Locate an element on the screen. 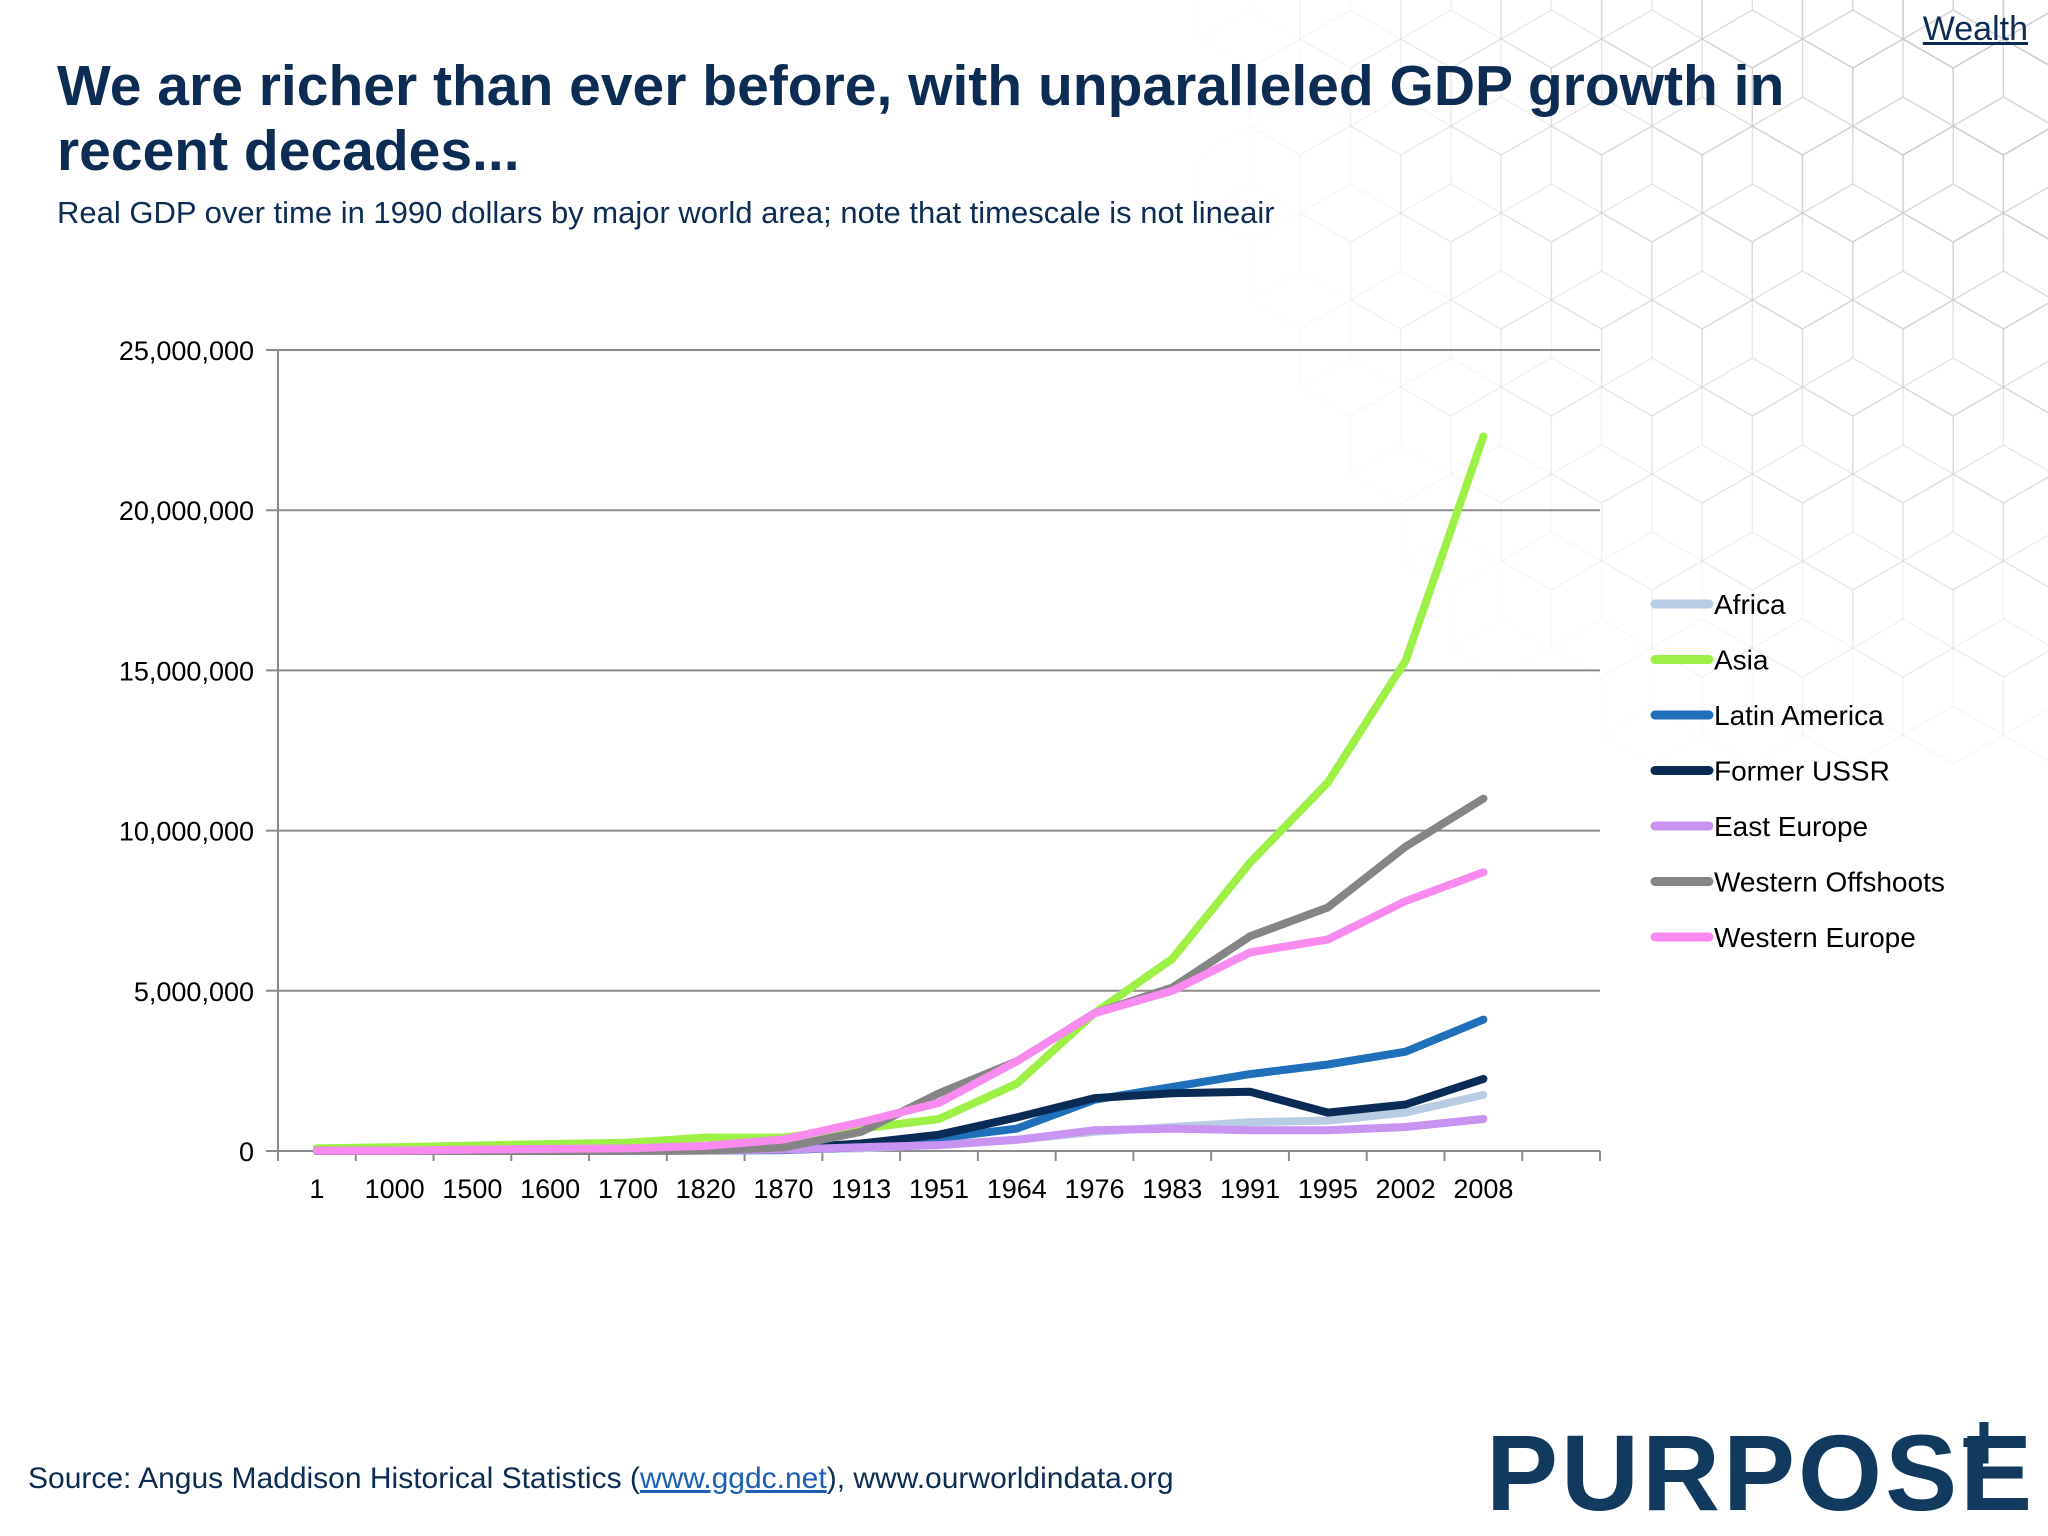 This screenshot has height=1536, width=2048. x-tick-label: 1600 is located at coordinates (550, 1189).